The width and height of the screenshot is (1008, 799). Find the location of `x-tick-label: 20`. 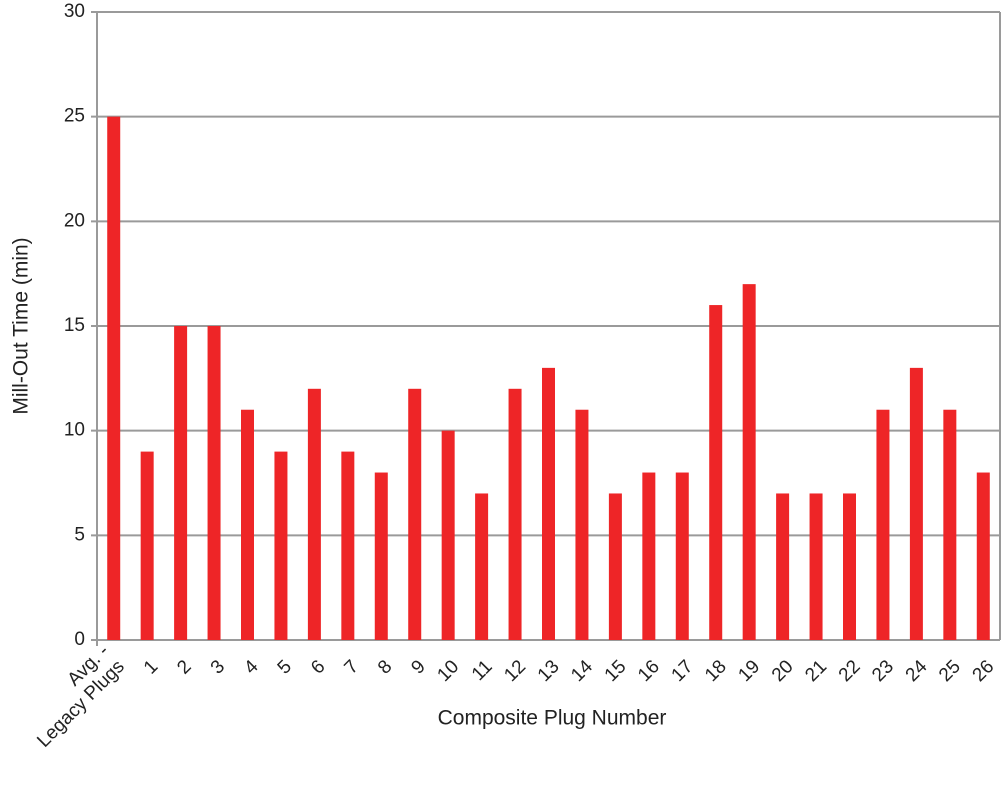

x-tick-label: 20 is located at coordinates (783, 671).